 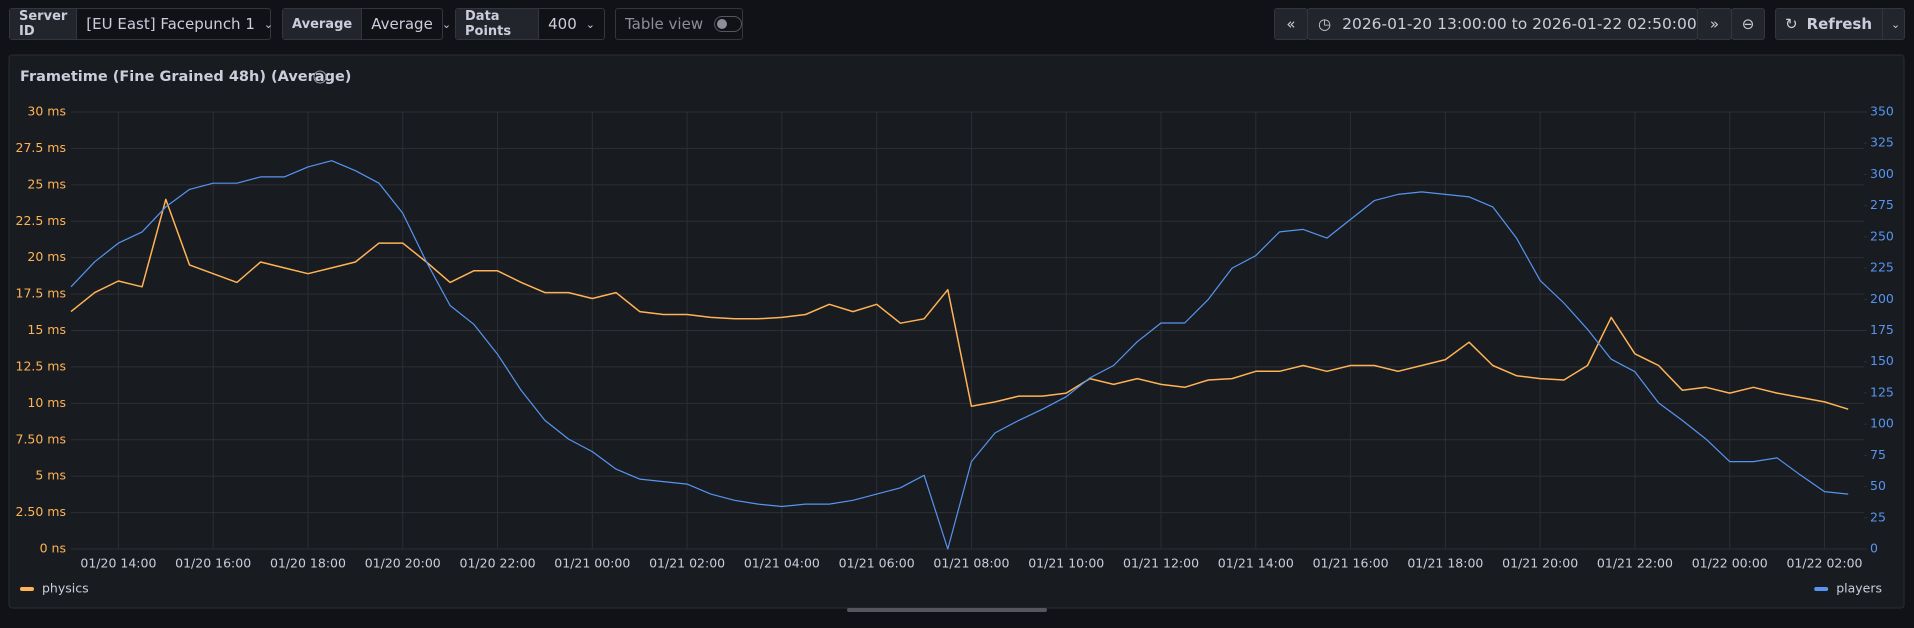 I want to click on y-tick-label: 17.5 ms, so click(x=41, y=293).